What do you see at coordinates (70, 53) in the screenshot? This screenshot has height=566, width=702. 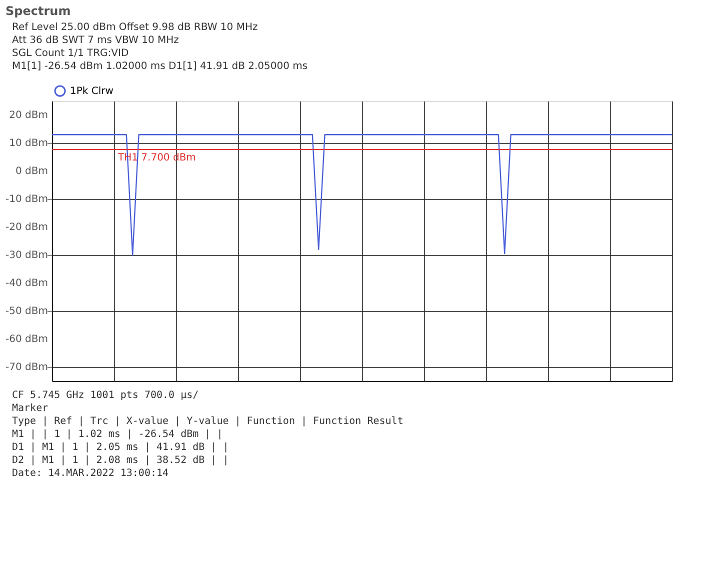 I see `text: SGL Count 1/1 TRG:VID` at bounding box center [70, 53].